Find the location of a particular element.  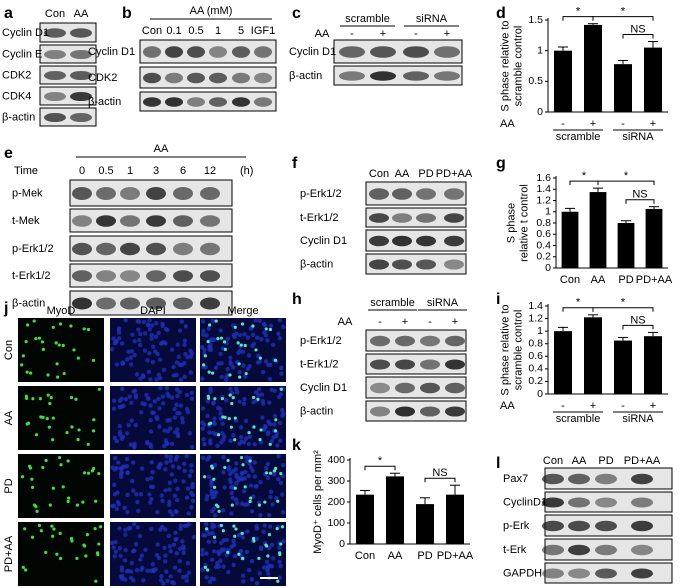

y-tick-label: 0.5 is located at coordinates (535, 81).